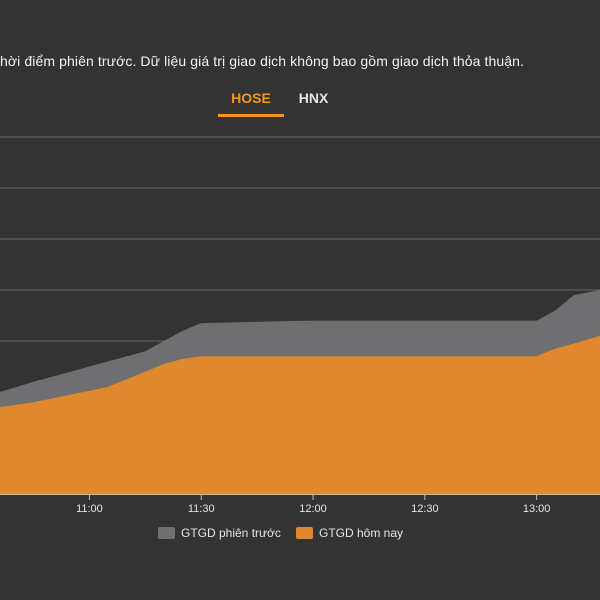 The height and width of the screenshot is (600, 600). I want to click on legend-label-previous: GTGD phiên trước, so click(231, 533).